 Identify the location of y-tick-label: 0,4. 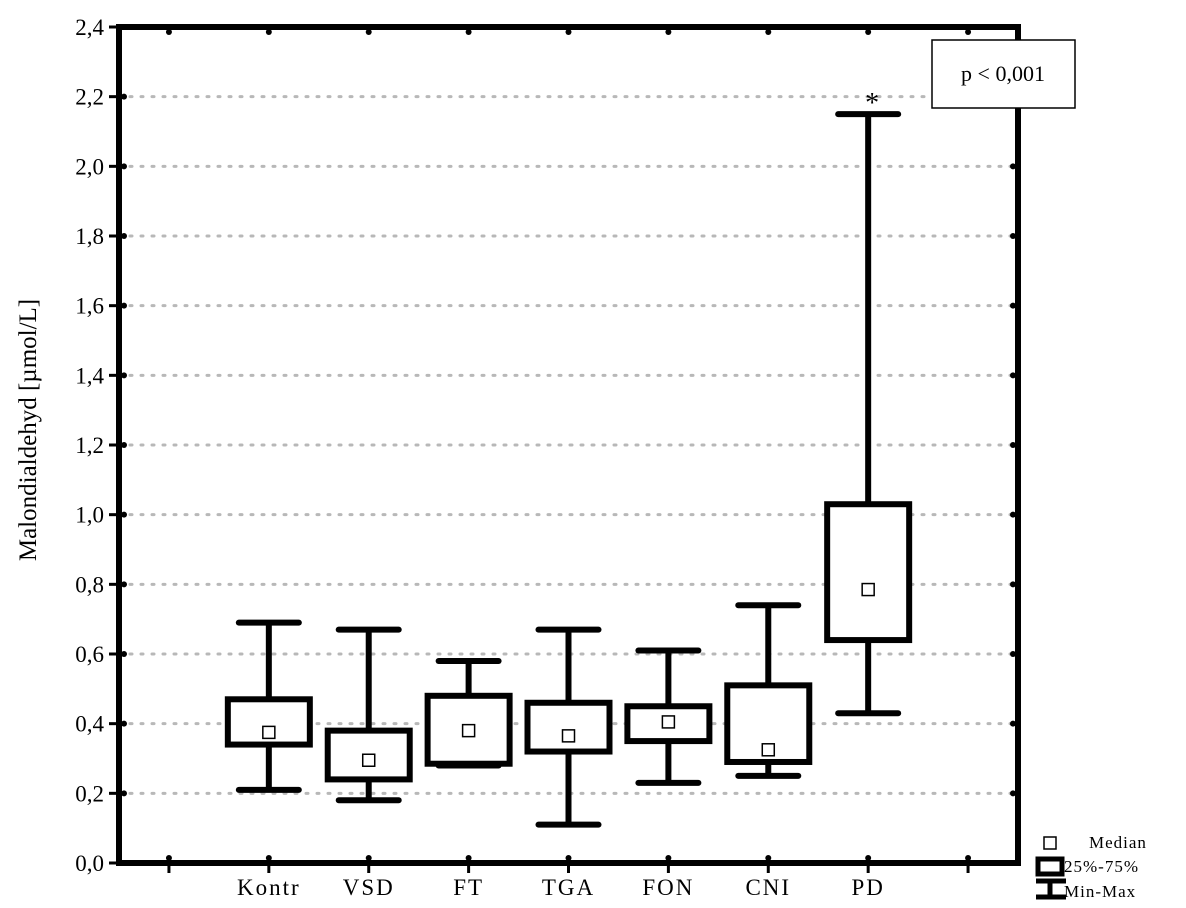
(89, 724).